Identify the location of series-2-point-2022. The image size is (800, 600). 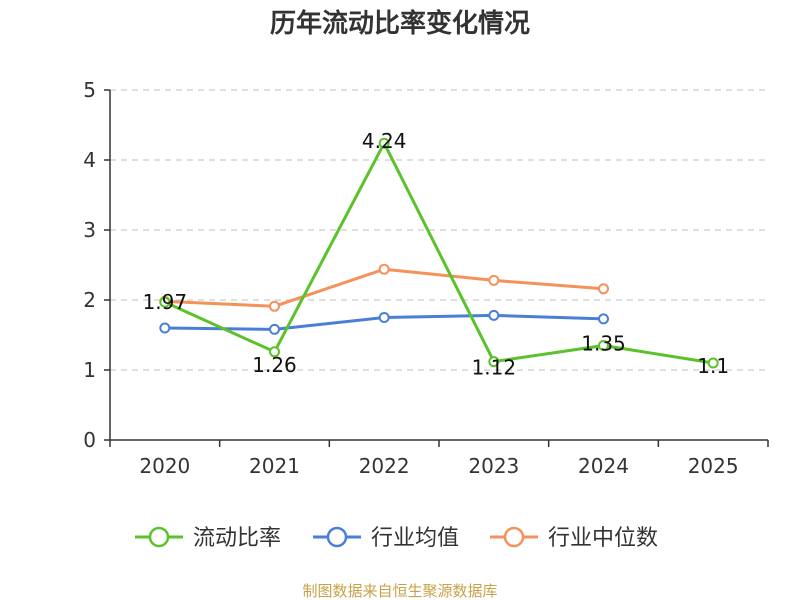
(384, 269).